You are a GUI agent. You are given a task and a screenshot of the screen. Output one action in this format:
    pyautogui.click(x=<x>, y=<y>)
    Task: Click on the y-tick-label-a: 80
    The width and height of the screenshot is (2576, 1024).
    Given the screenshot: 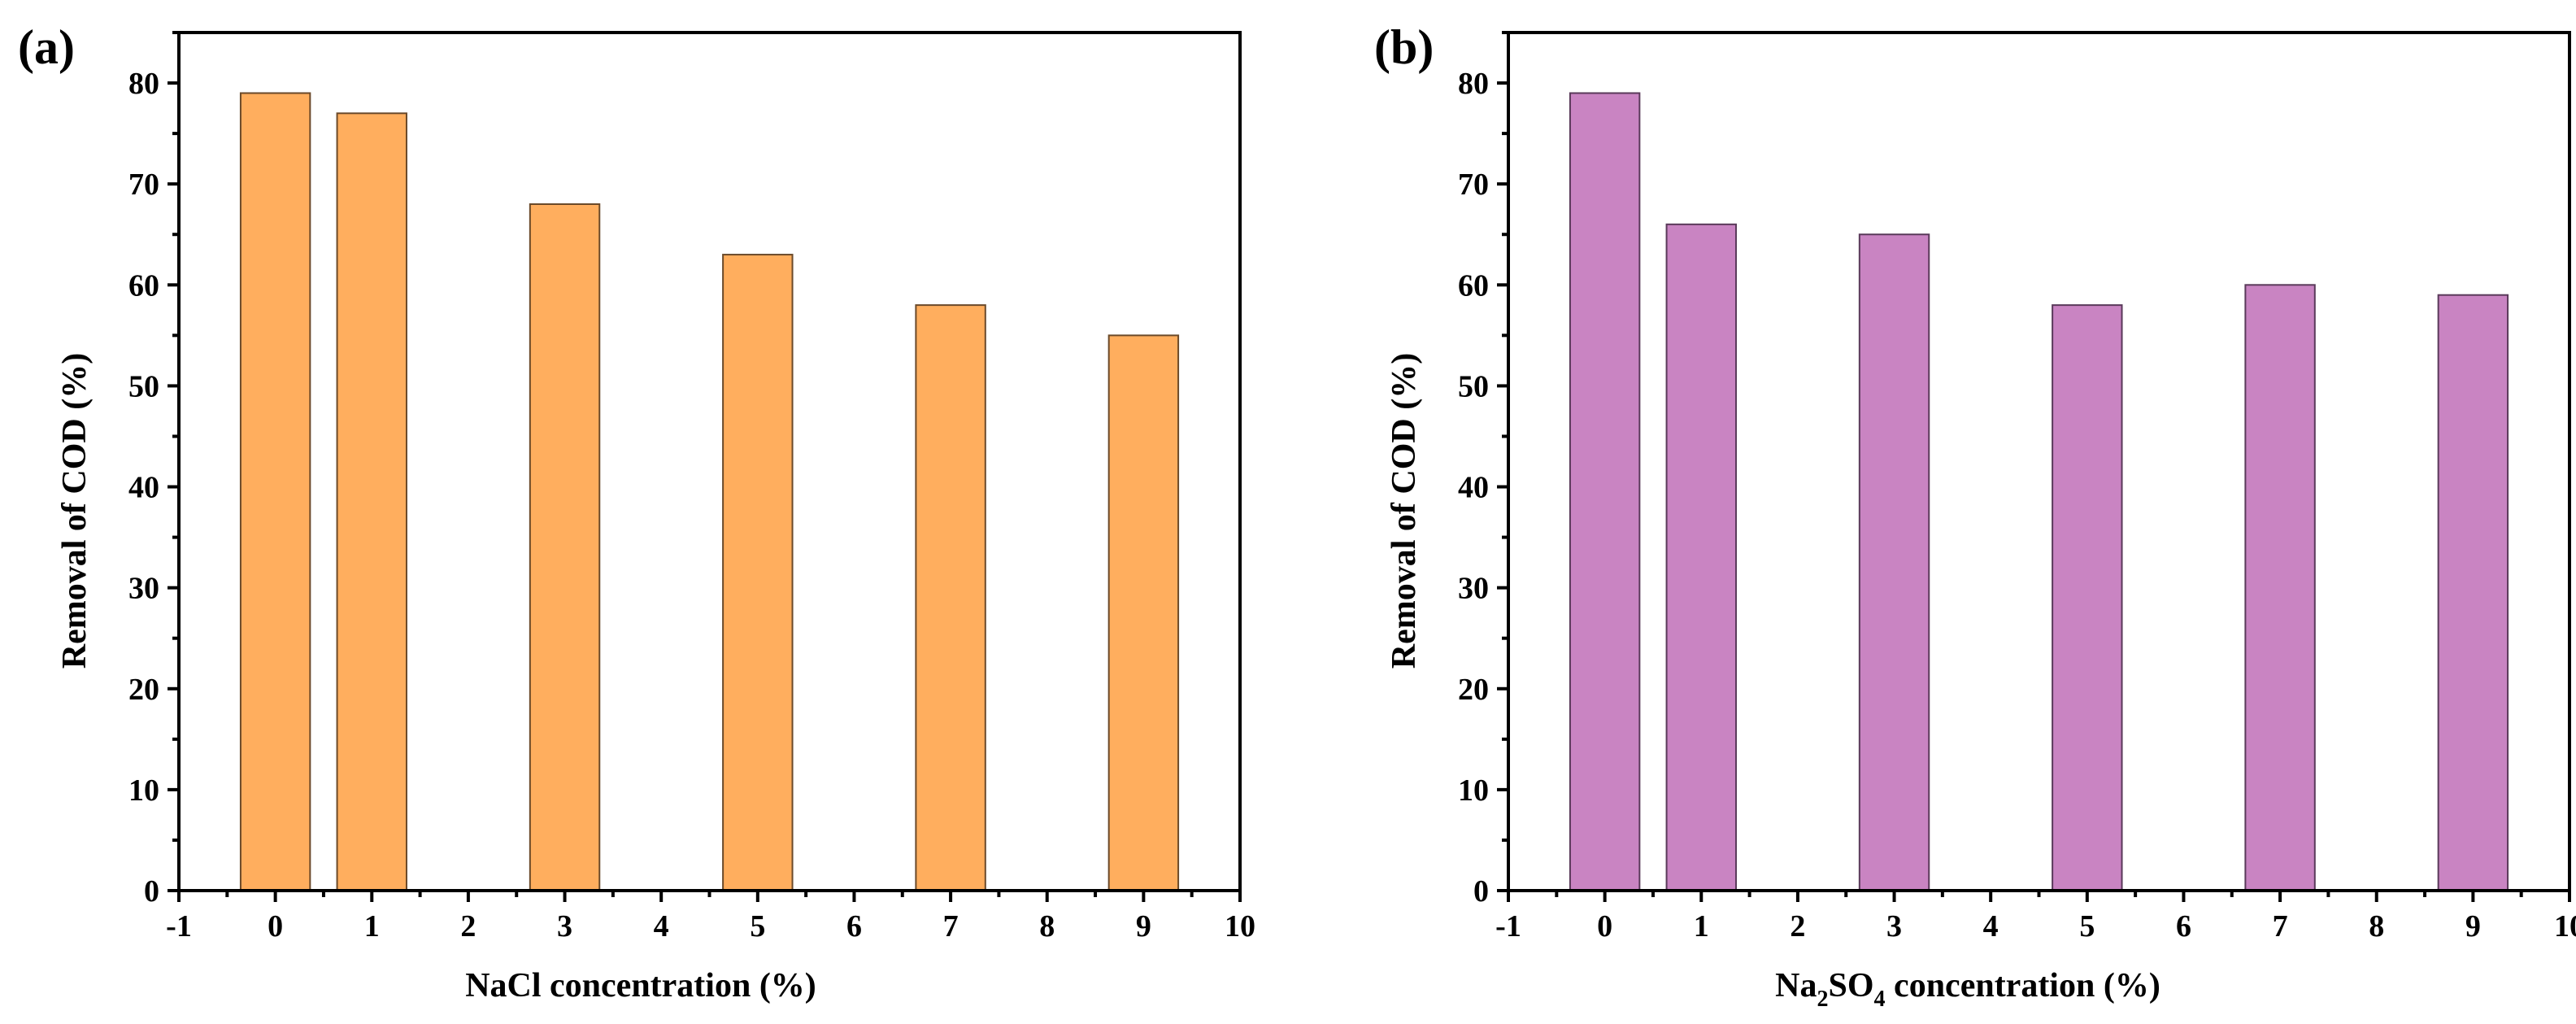 What is the action you would take?
    pyautogui.click(x=143, y=84)
    